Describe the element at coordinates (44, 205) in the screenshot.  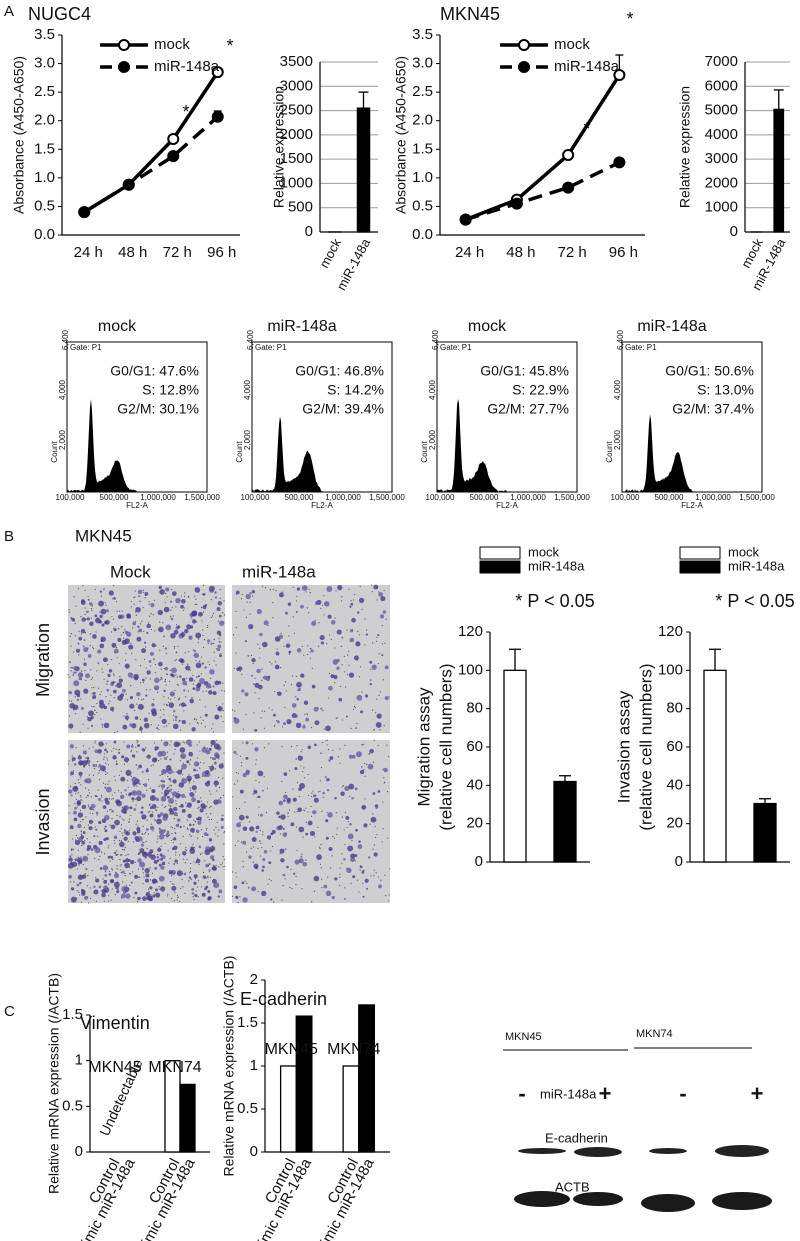
I see `y-tick-label: 0.5` at that location.